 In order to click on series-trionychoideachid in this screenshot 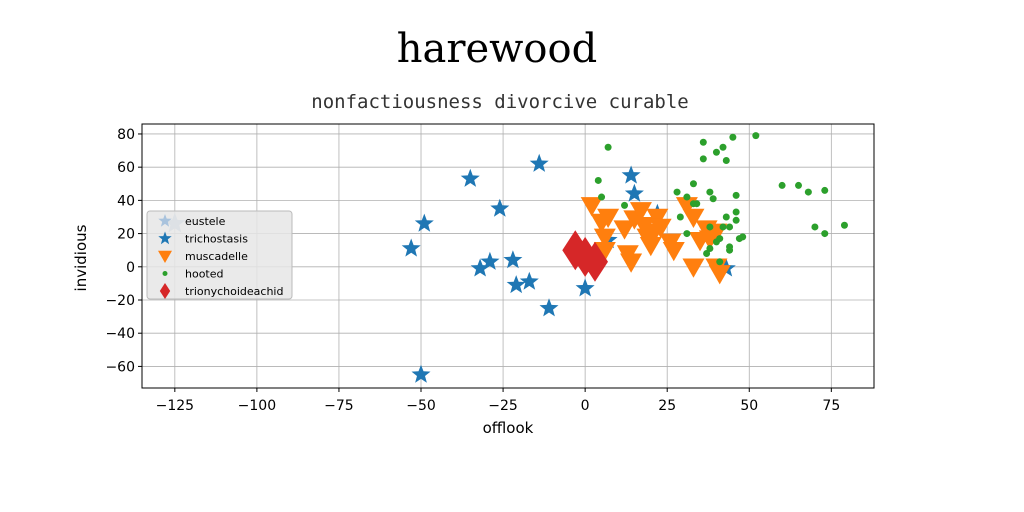, I will do `click(585, 256)`.